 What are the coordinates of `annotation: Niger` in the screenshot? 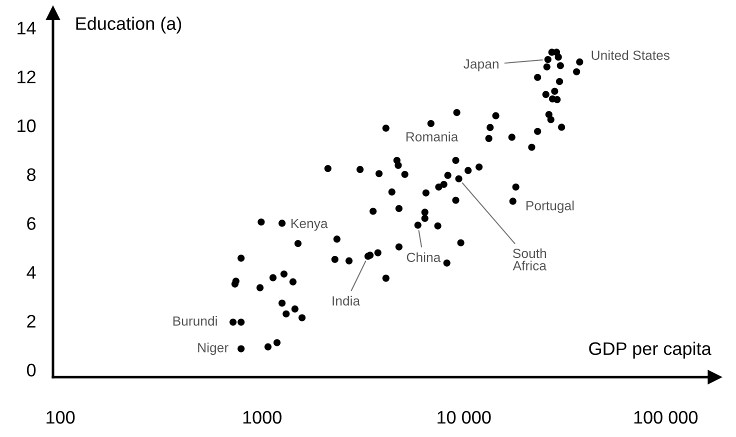 It's located at (213, 348).